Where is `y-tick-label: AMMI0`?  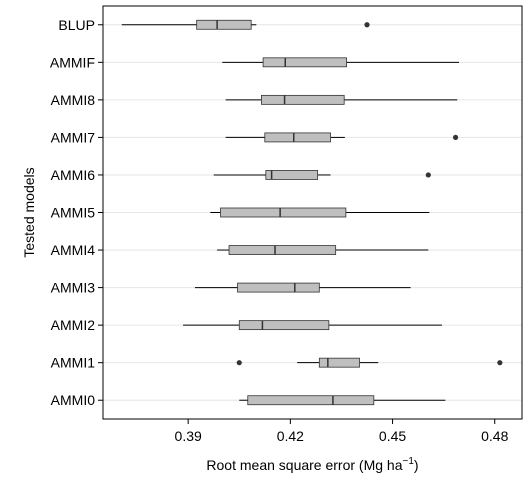
y-tick-label: AMMI0 is located at coordinates (73, 400).